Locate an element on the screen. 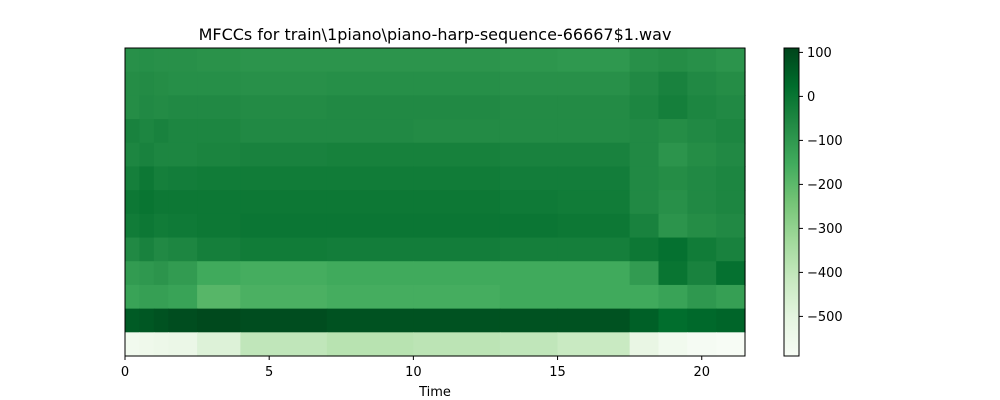 Image resolution: width=1000 pixels, height=400 pixels. x-tick-label: 5 is located at coordinates (269, 372).